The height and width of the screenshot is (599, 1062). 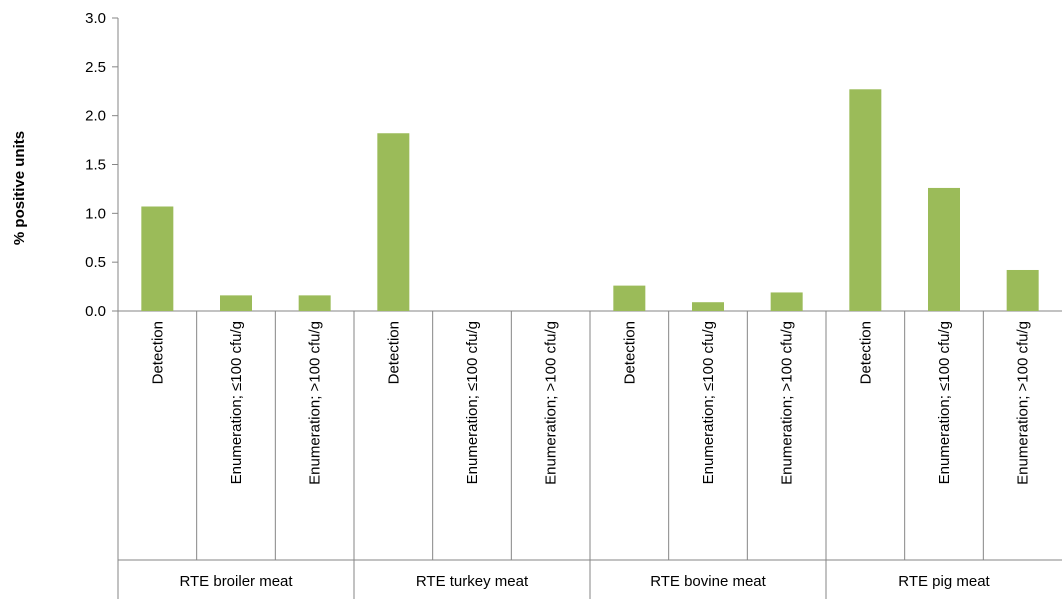 What do you see at coordinates (95, 262) in the screenshot?
I see `y-tick-label: 0.5` at bounding box center [95, 262].